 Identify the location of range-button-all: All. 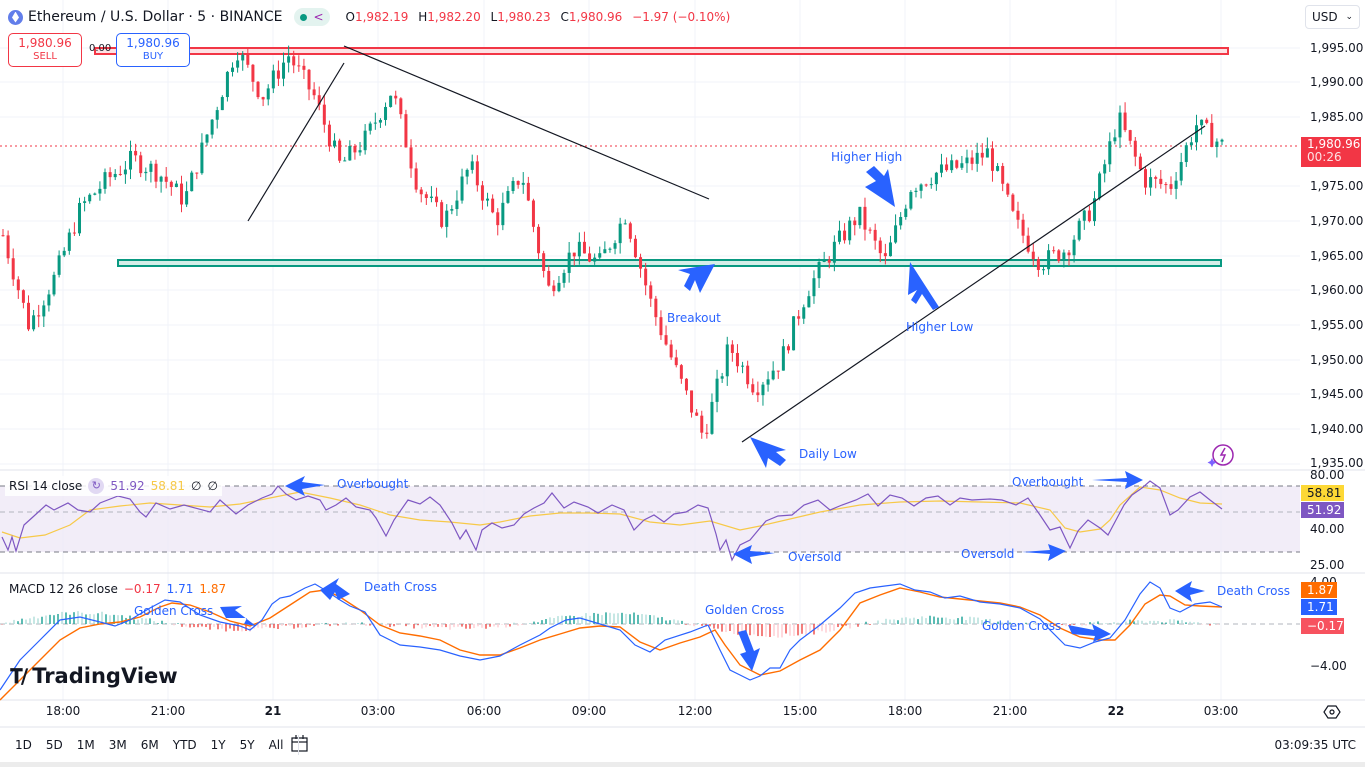
(276, 745).